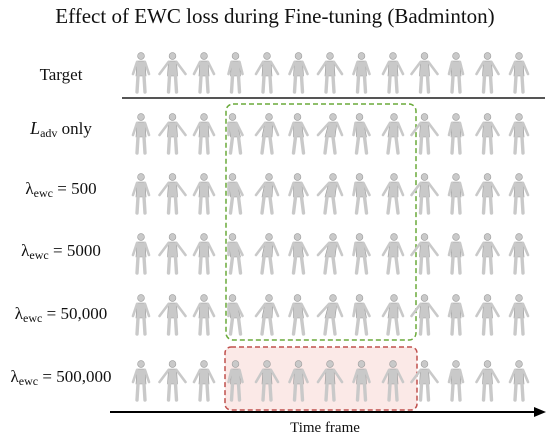 The image size is (550, 441). Describe the element at coordinates (330, 134) in the screenshot. I see `figure-strip-adv-only` at that location.